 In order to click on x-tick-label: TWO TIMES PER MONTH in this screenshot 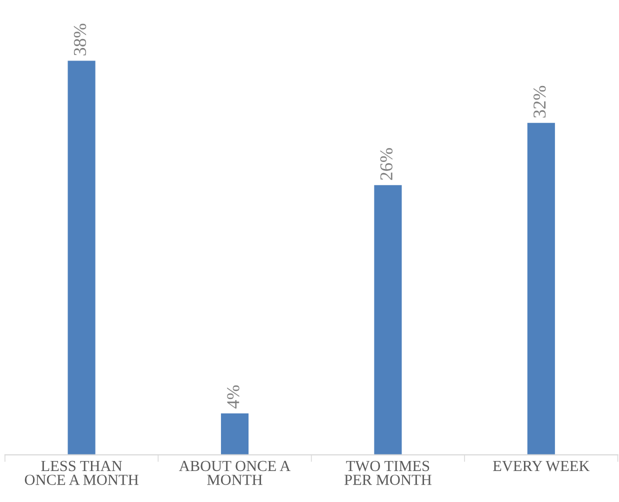, I will do `click(388, 472)`.